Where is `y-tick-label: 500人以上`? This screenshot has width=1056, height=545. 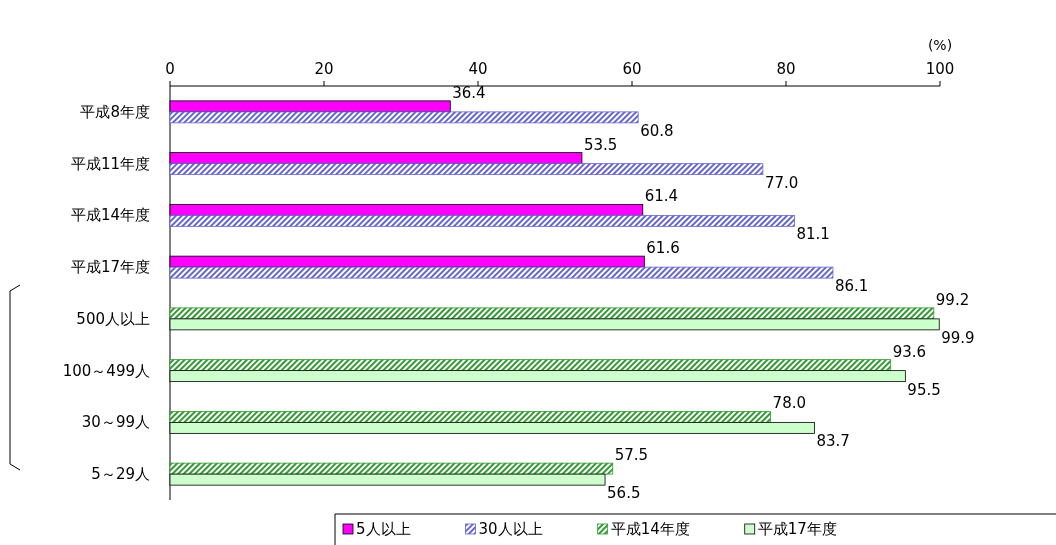
y-tick-label: 500人以上 is located at coordinates (113, 318).